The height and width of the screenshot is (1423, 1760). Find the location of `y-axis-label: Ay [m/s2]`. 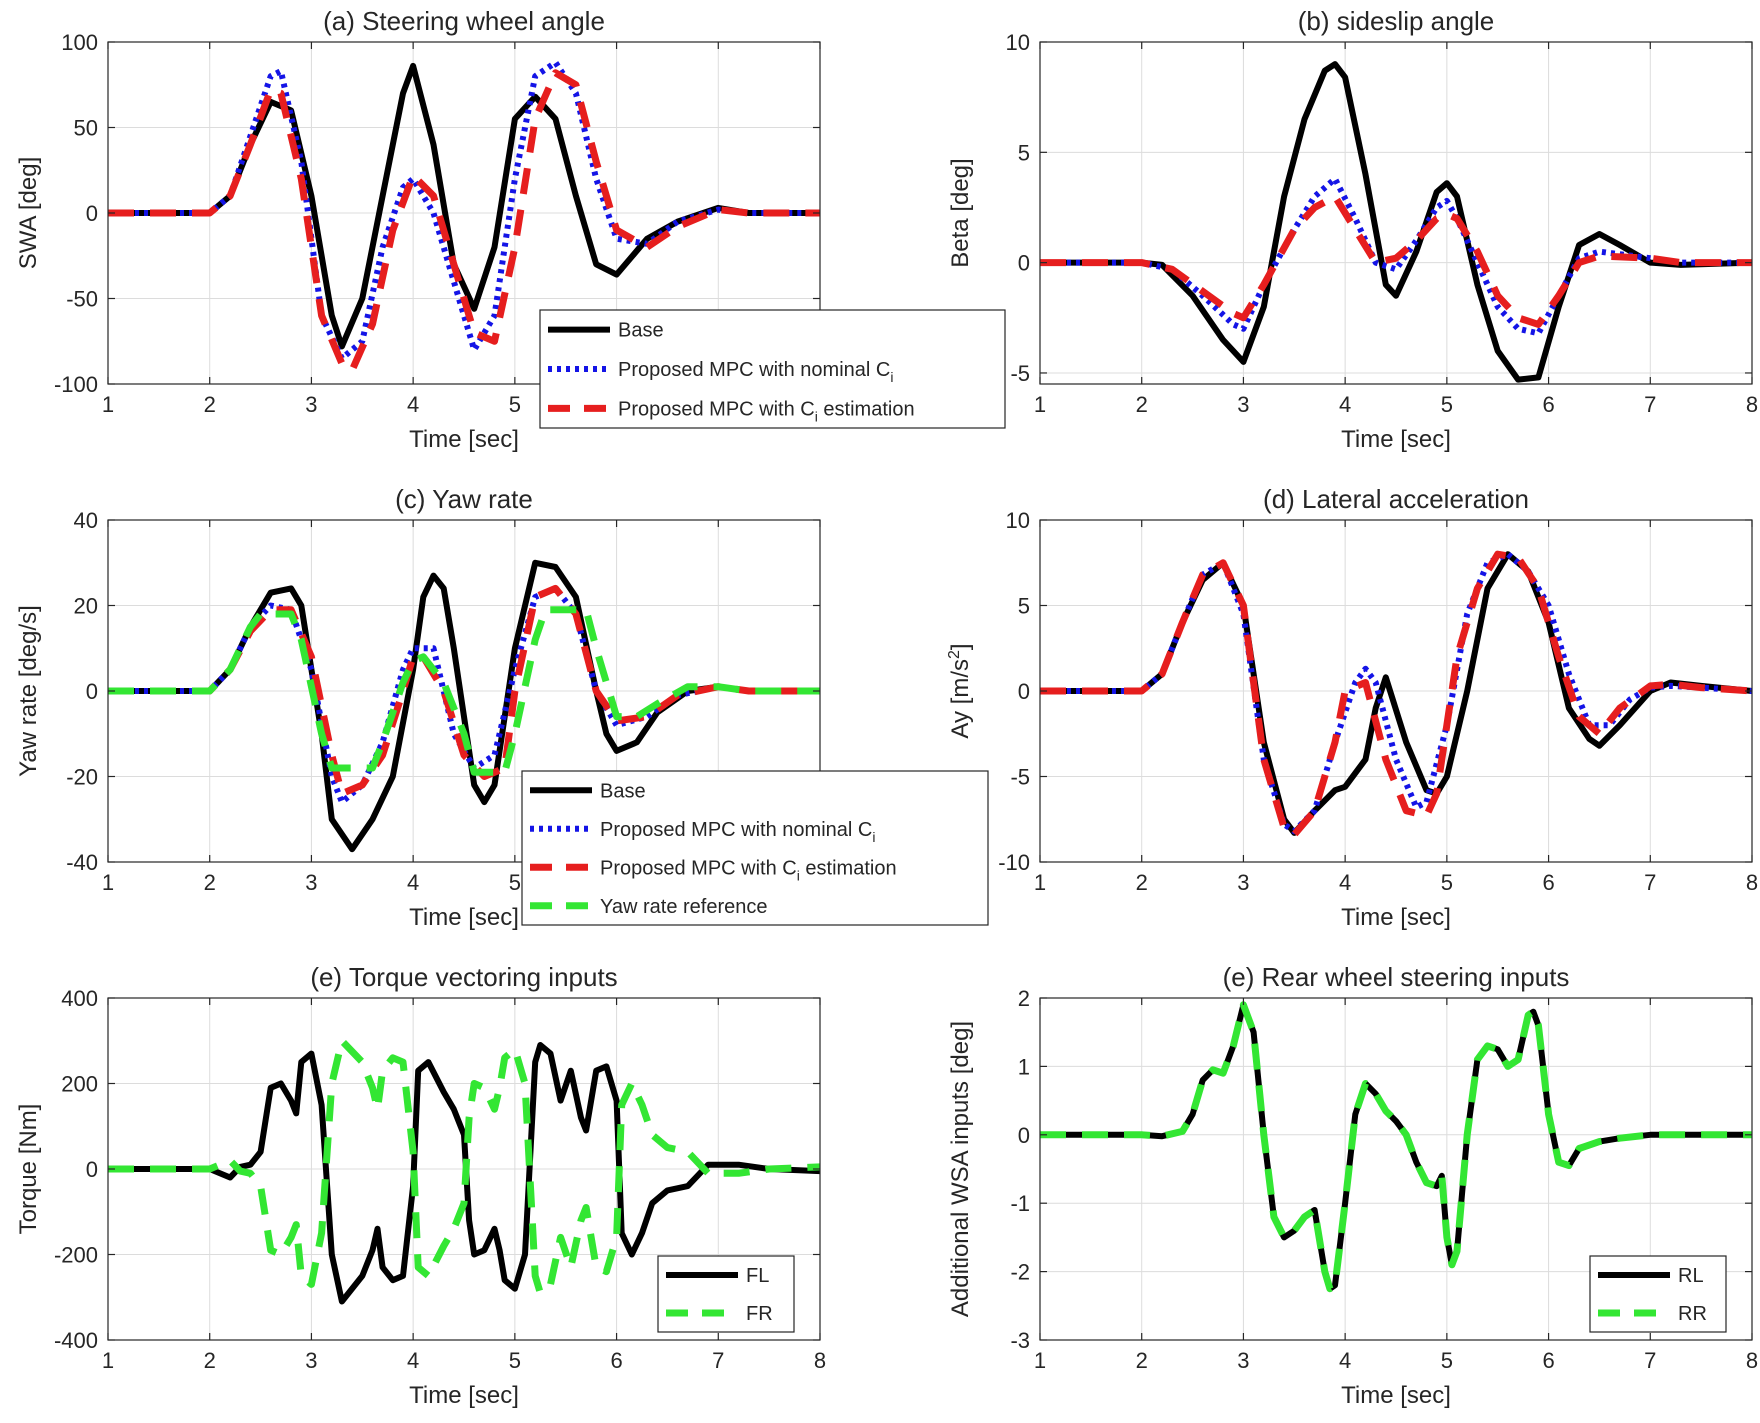

y-axis-label: Ay [m/s2] is located at coordinates (960, 690).